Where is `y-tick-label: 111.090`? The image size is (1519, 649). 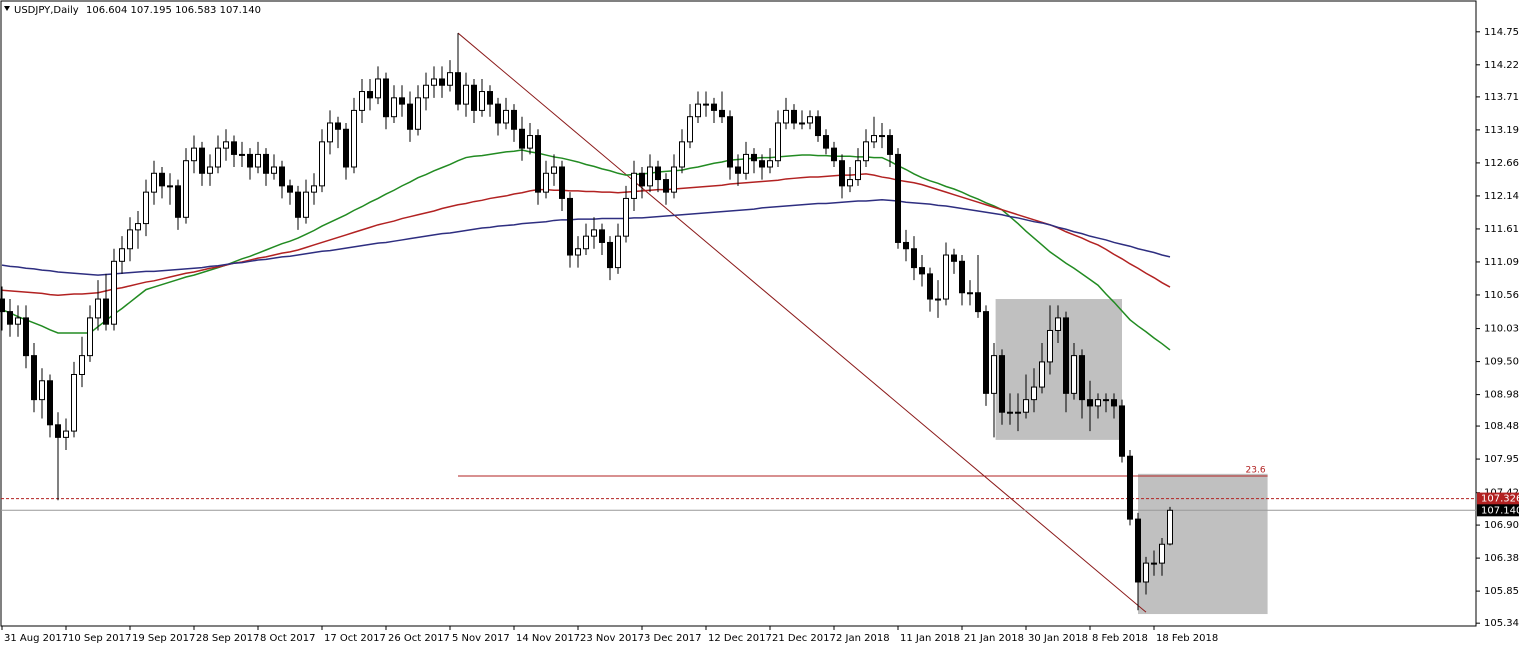 y-tick-label: 111.090 is located at coordinates (1501, 262).